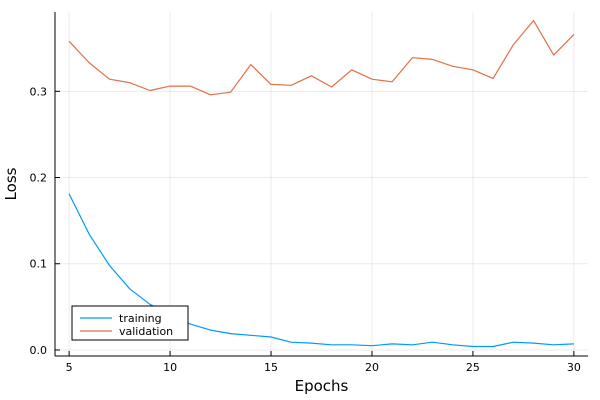  I want to click on legend-box, so click(130, 323).